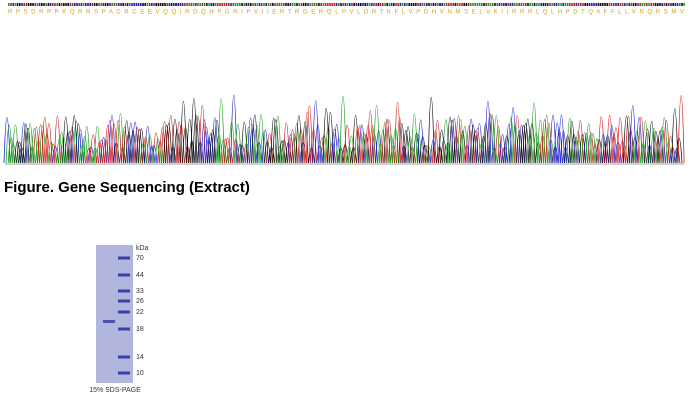 This screenshot has height=408, width=692. Describe the element at coordinates (140, 291) in the screenshot. I see `marker-label: 33` at that location.